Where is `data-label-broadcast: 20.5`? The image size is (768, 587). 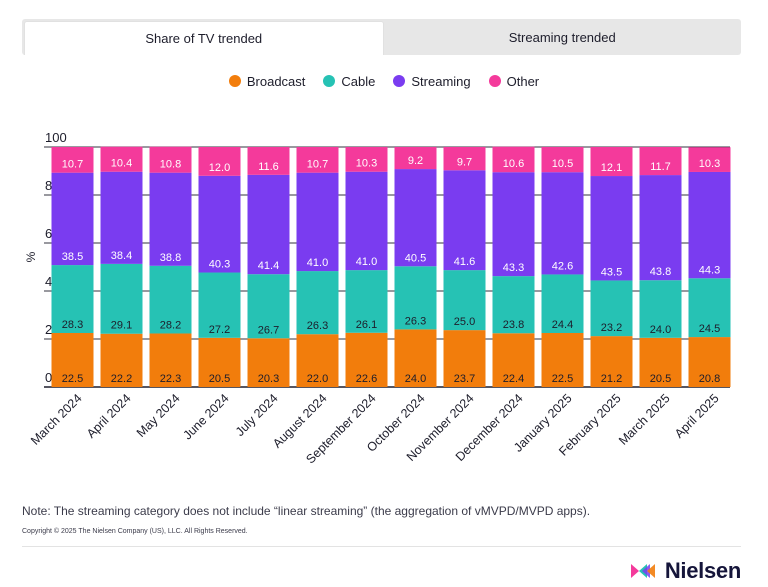
data-label-broadcast: 20.5 is located at coordinates (219, 379).